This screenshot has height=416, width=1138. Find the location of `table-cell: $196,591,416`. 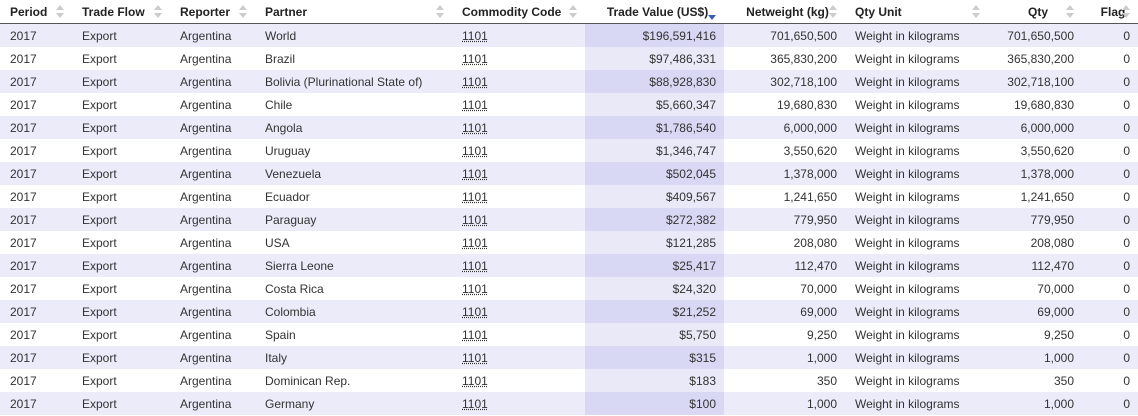

table-cell: $196,591,416 is located at coordinates (654, 35).